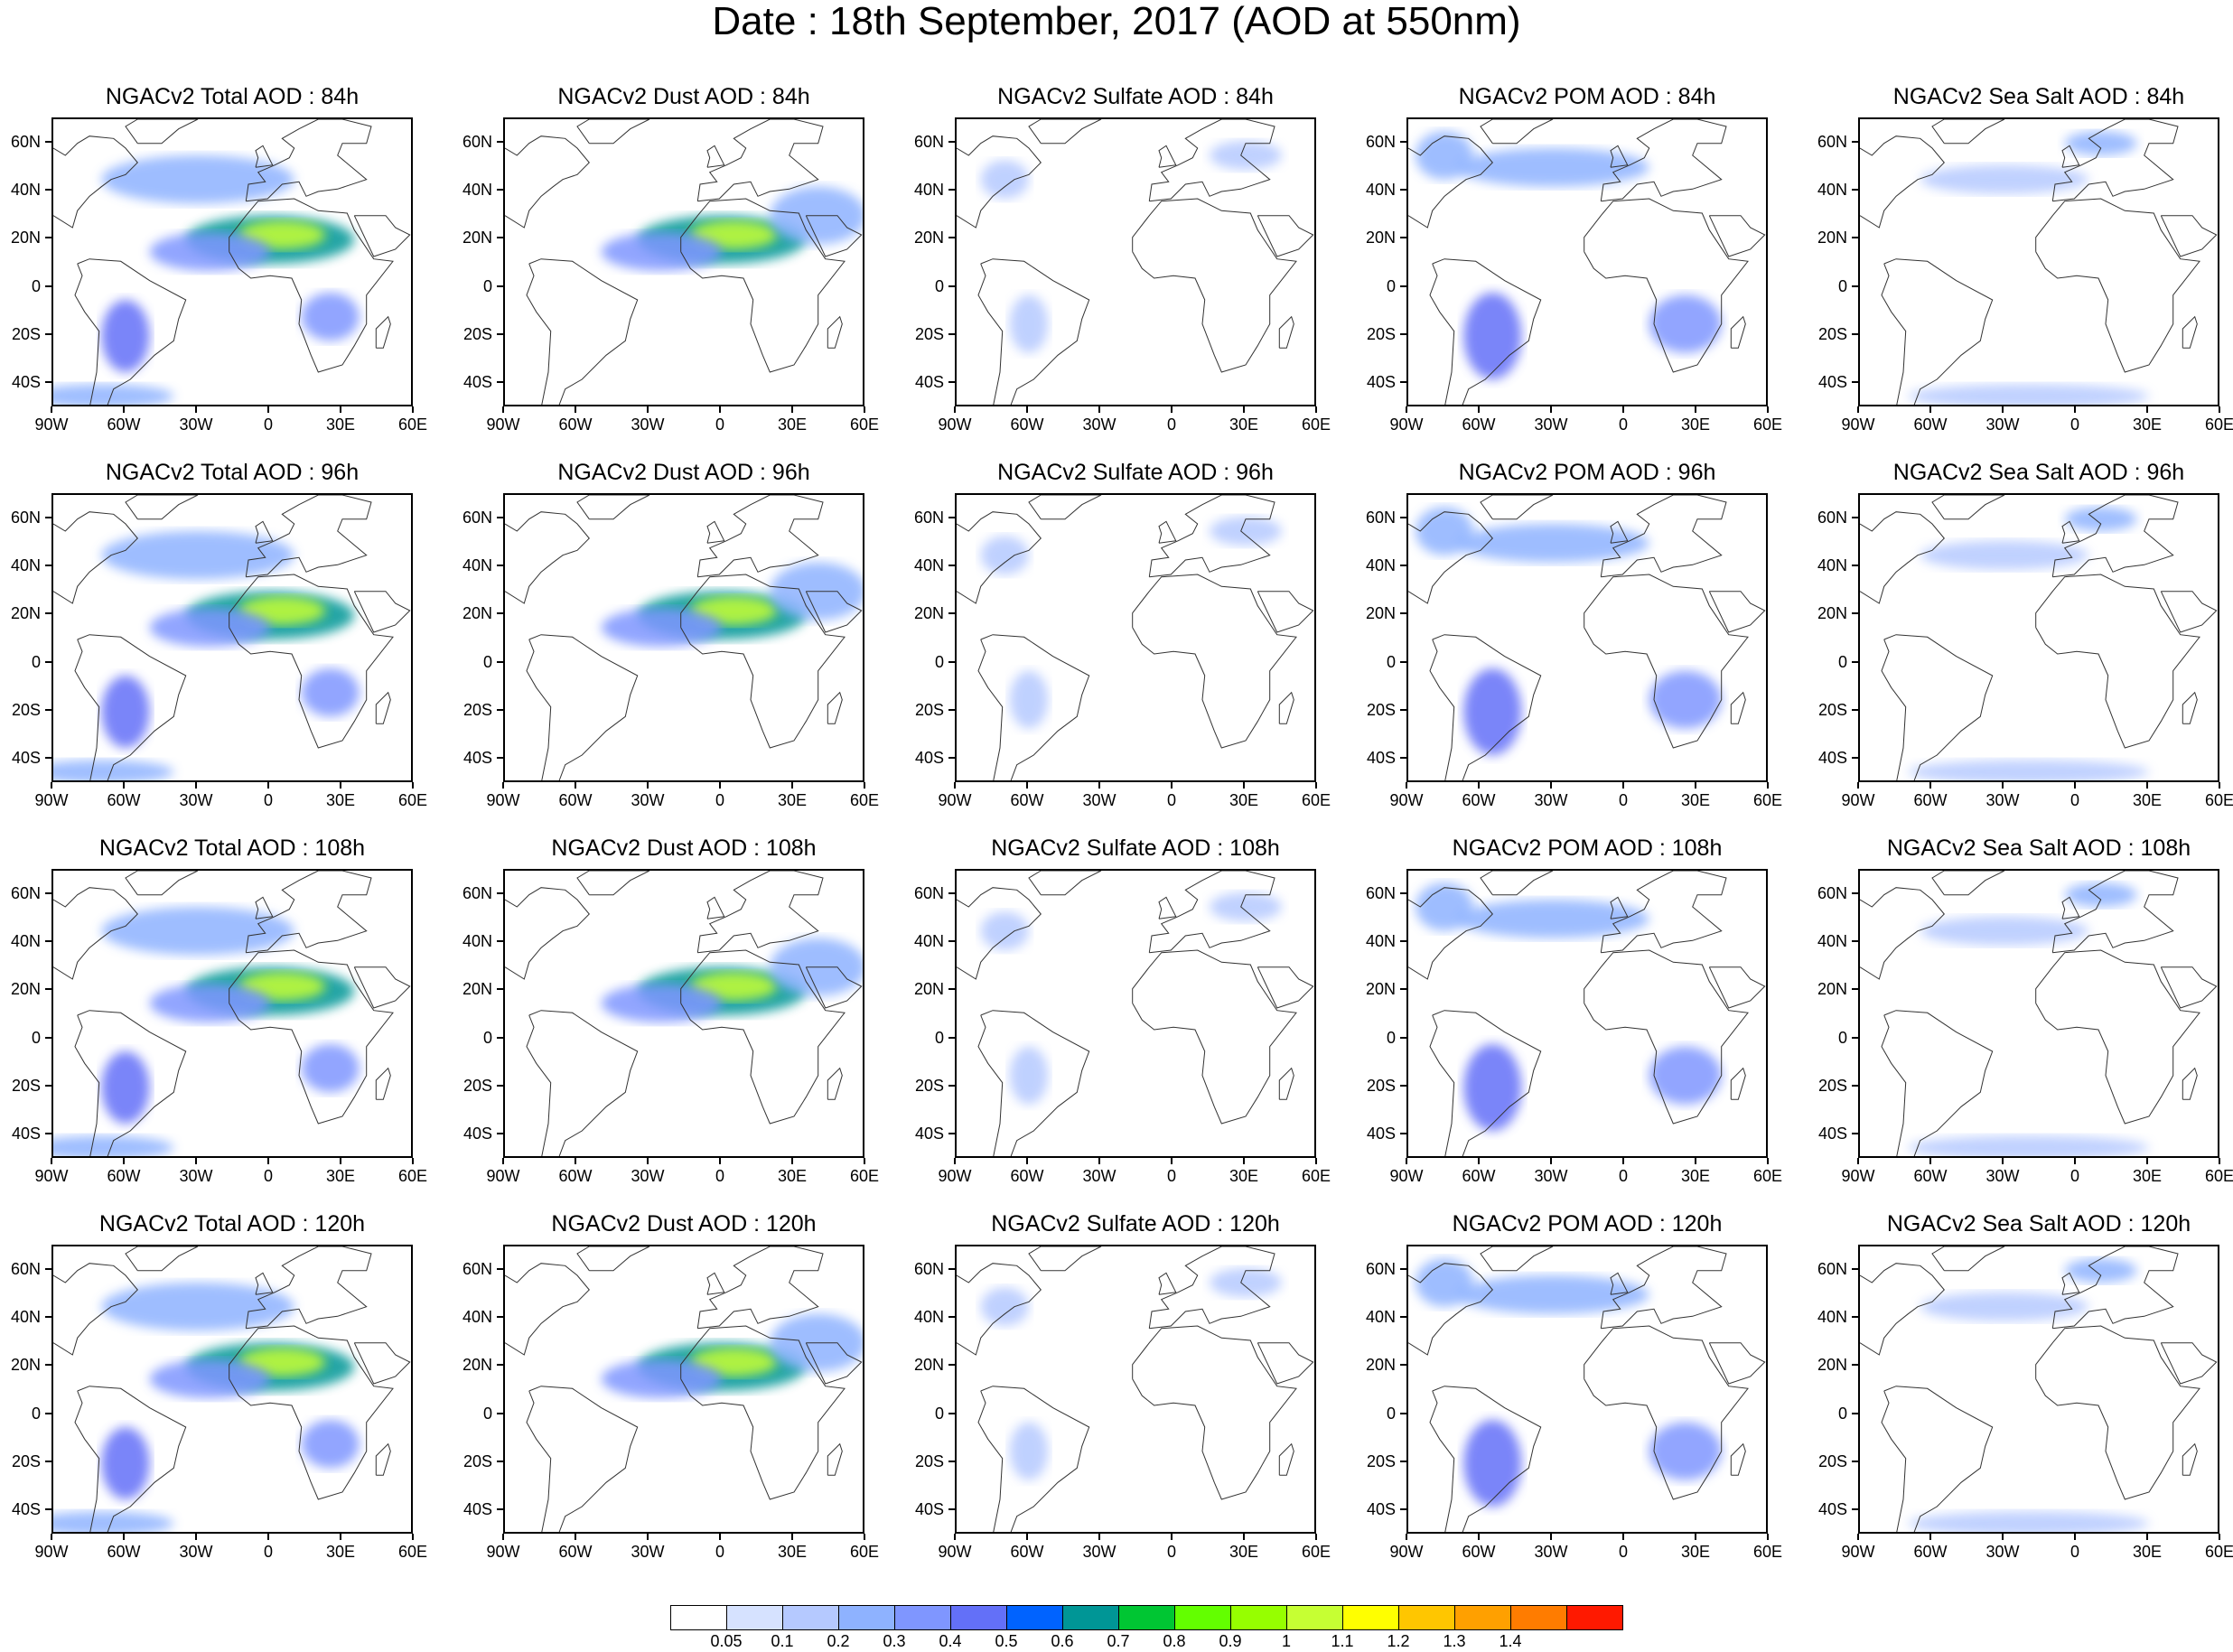 The height and width of the screenshot is (1652, 2233). I want to click on lon-tick-label: 60E, so click(1316, 424).